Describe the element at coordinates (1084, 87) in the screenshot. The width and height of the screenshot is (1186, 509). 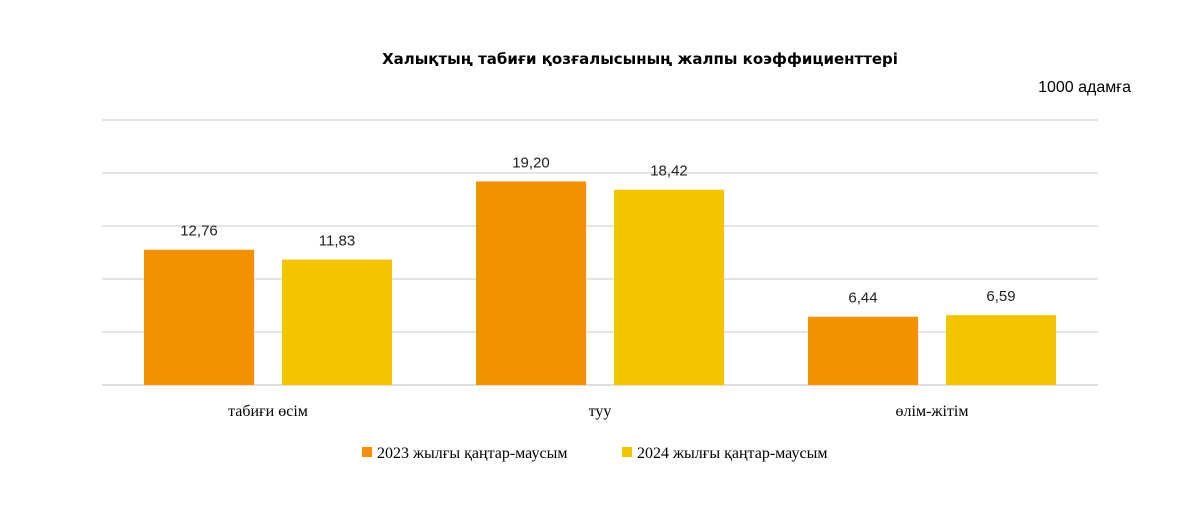
I see `unit-label: 1000 адамға` at that location.